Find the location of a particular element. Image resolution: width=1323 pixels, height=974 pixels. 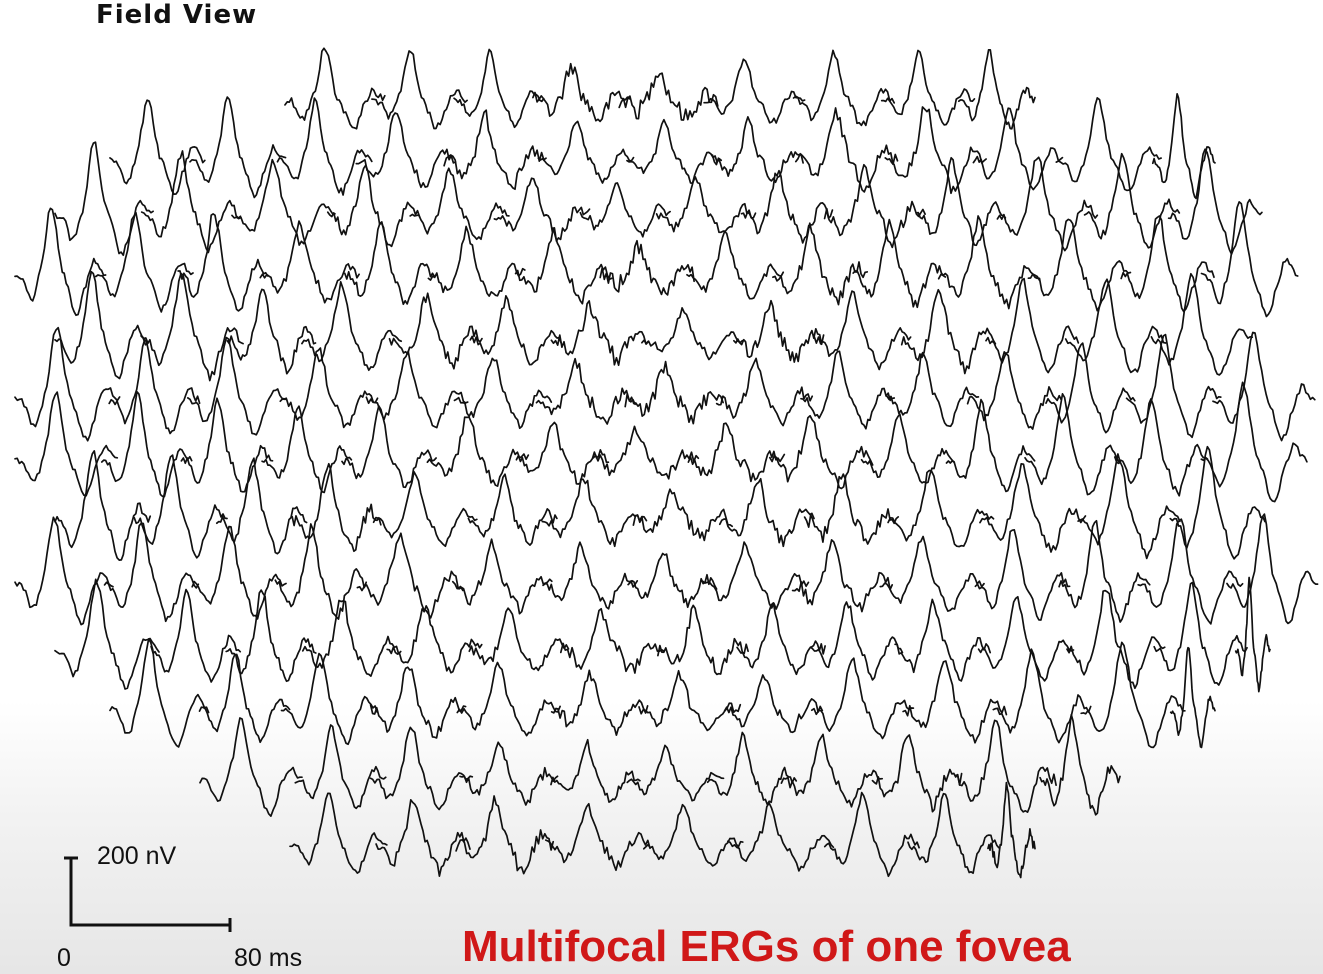

scale-bar is located at coordinates (148, 894).